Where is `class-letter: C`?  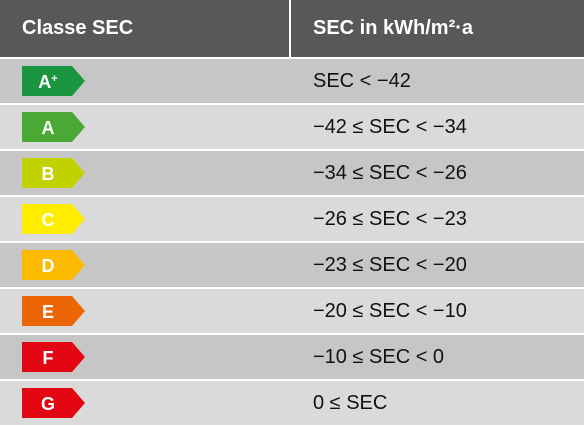
class-letter: C is located at coordinates (48, 220).